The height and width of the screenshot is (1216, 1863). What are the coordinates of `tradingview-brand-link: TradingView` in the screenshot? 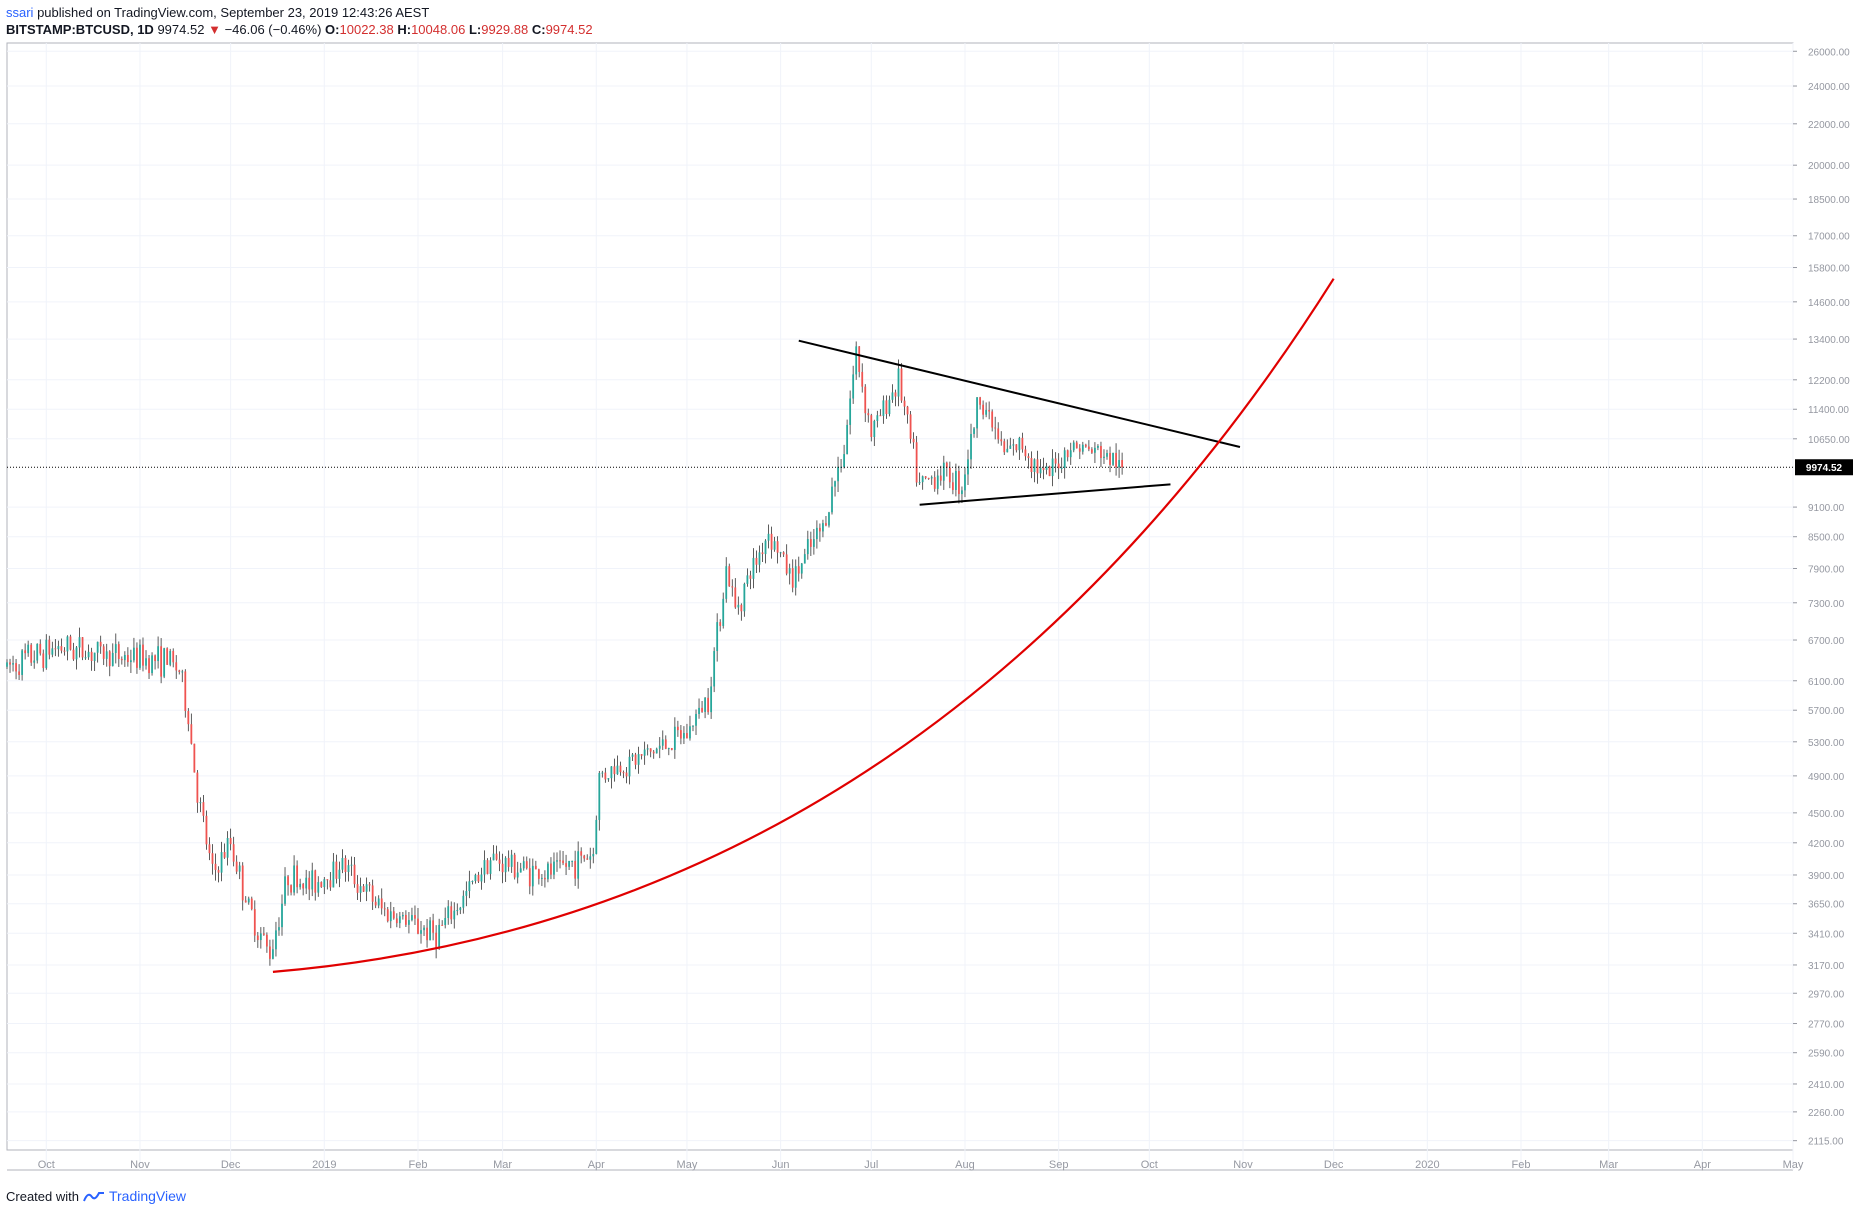 It's located at (147, 1196).